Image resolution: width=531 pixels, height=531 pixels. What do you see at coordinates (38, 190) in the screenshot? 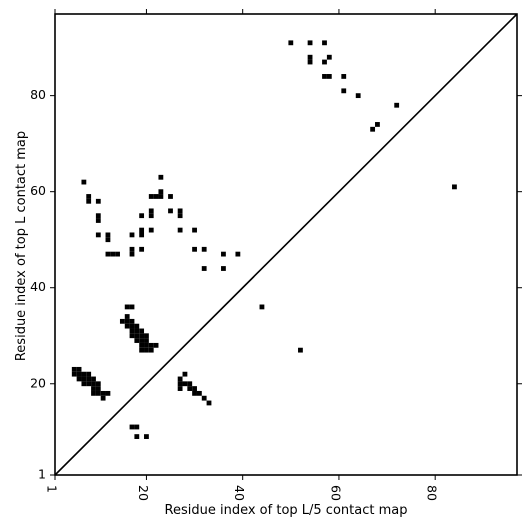
I see `y-tick-label: 60` at bounding box center [38, 190].